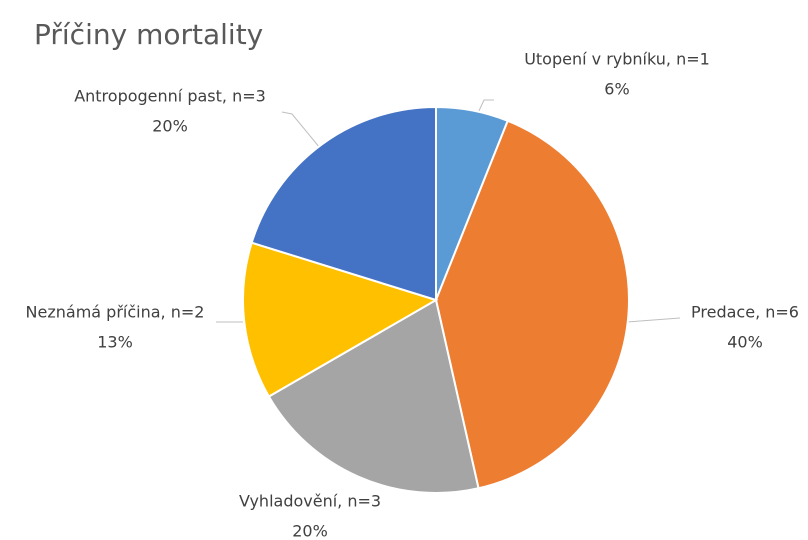  I want to click on slice-value-label: 13%, so click(115, 342).